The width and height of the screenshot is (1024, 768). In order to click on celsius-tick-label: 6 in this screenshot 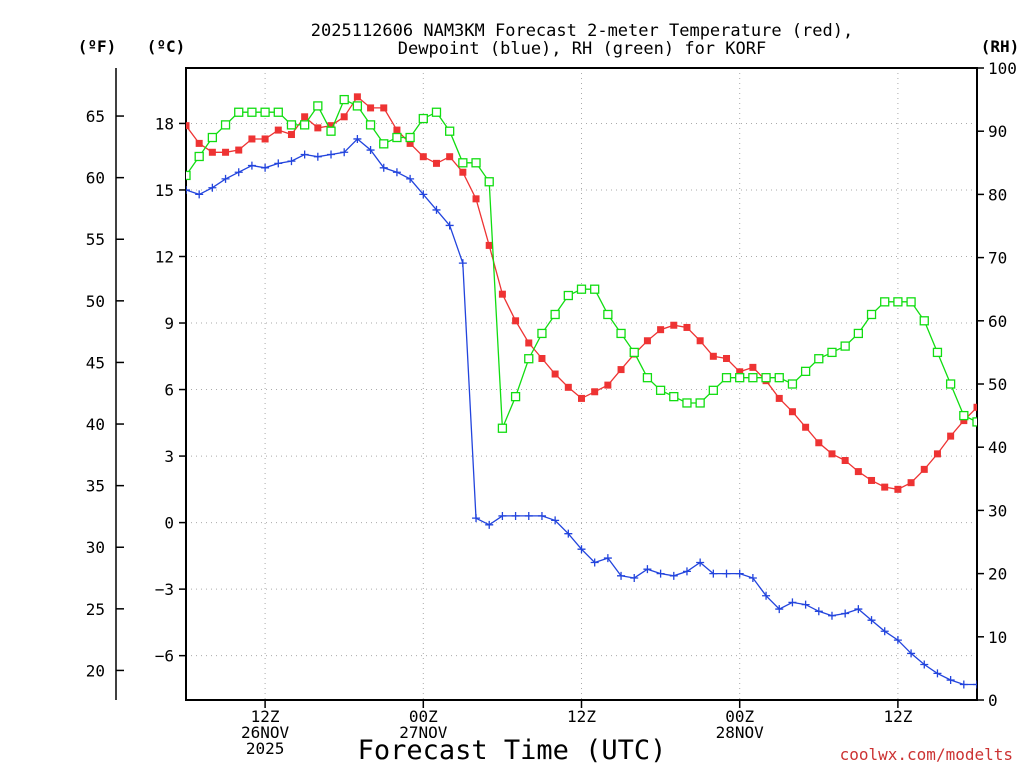, I will do `click(169, 390)`.